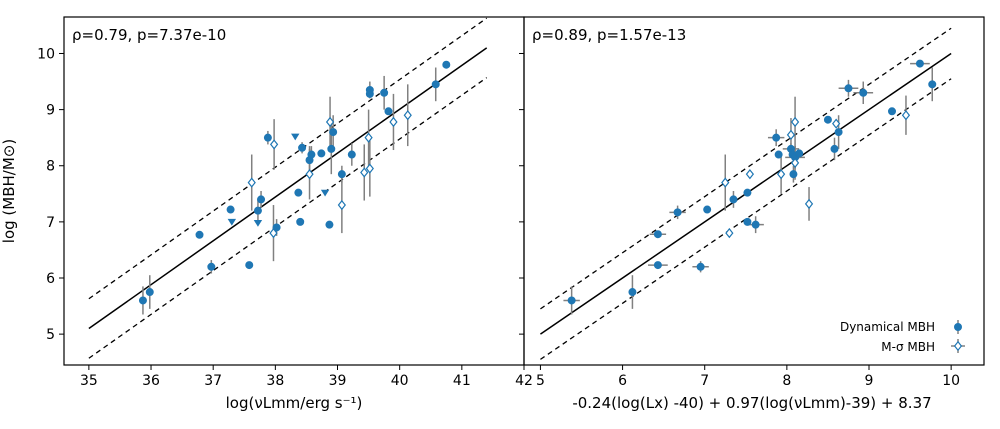  I want to click on left-y-ticks: 5 6 7 8 9 10, so click(50, 194).